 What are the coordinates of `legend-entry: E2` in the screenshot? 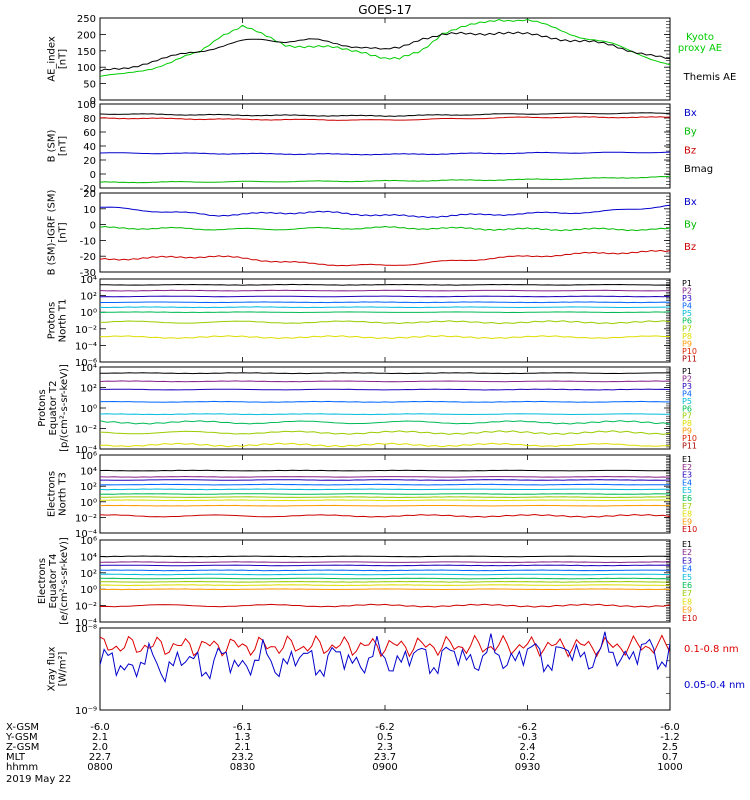 It's located at (687, 552).